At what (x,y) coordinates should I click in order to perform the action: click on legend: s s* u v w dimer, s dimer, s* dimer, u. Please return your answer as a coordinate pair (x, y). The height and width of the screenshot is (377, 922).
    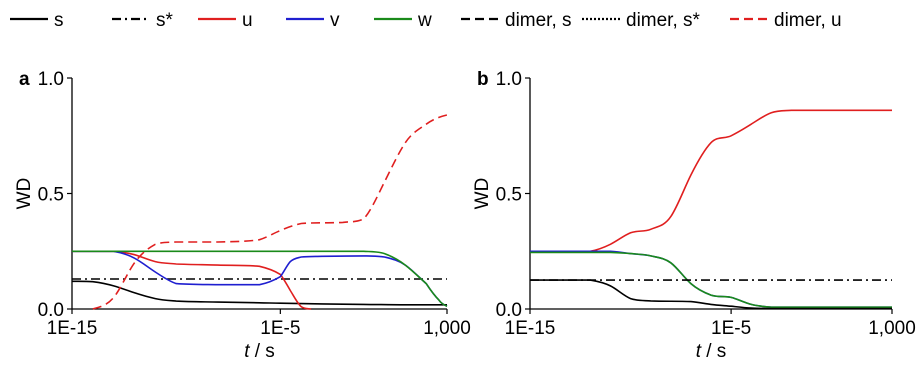
    Looking at the image, I should click on (426, 20).